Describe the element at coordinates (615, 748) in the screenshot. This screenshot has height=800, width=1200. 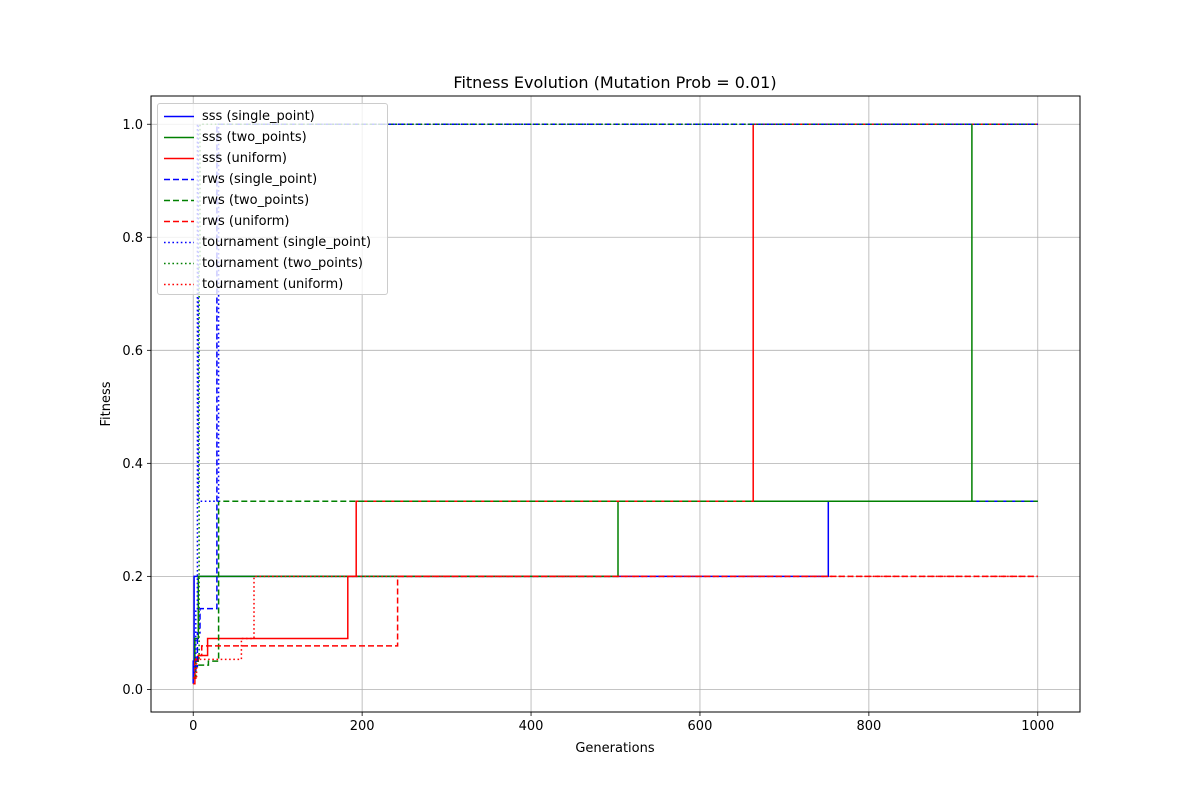
I see `x-axis-label: Generations` at that location.